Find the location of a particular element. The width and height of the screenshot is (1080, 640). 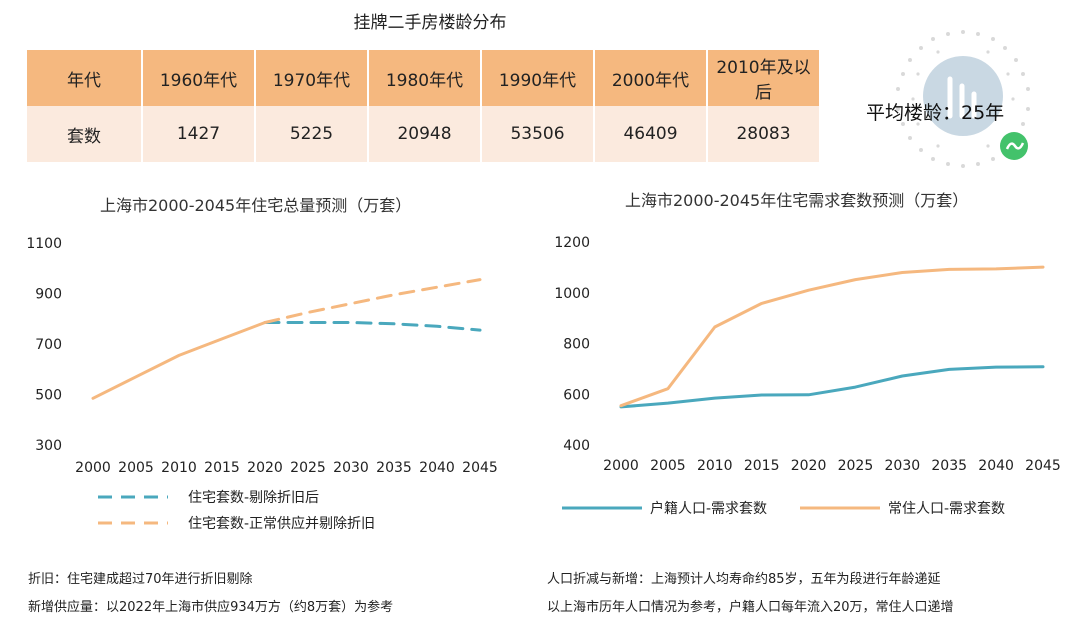

mini-program-code-icon is located at coordinates (963, 99).